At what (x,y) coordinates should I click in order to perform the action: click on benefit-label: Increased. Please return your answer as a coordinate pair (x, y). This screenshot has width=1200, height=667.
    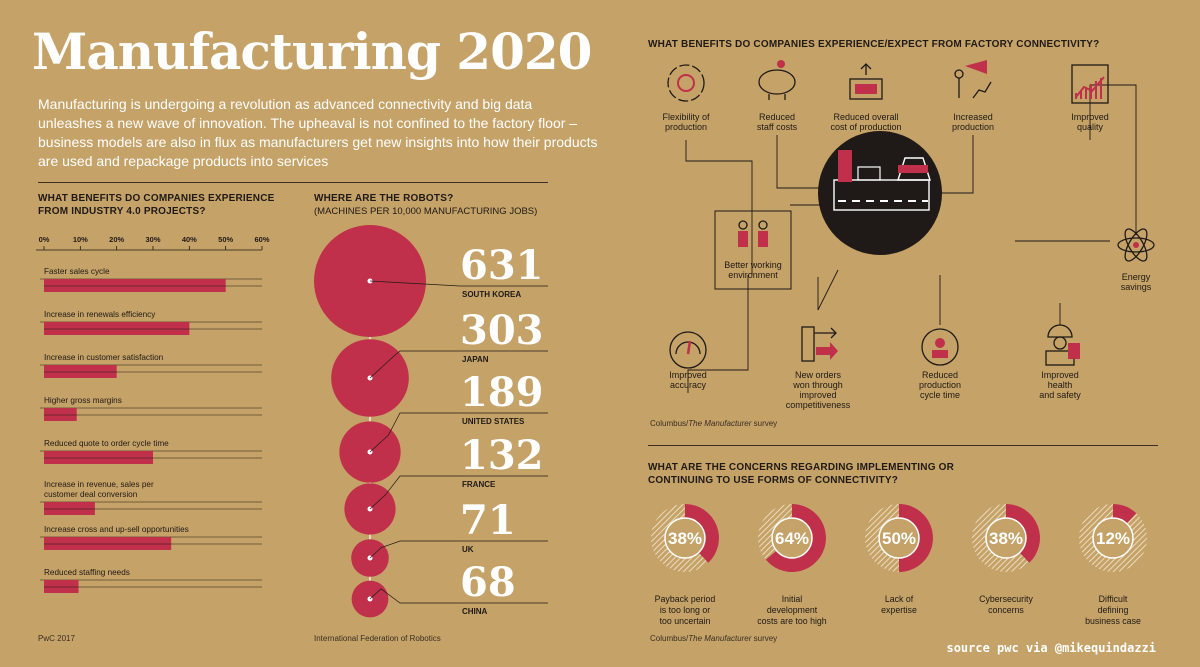
    Looking at the image, I should click on (973, 117).